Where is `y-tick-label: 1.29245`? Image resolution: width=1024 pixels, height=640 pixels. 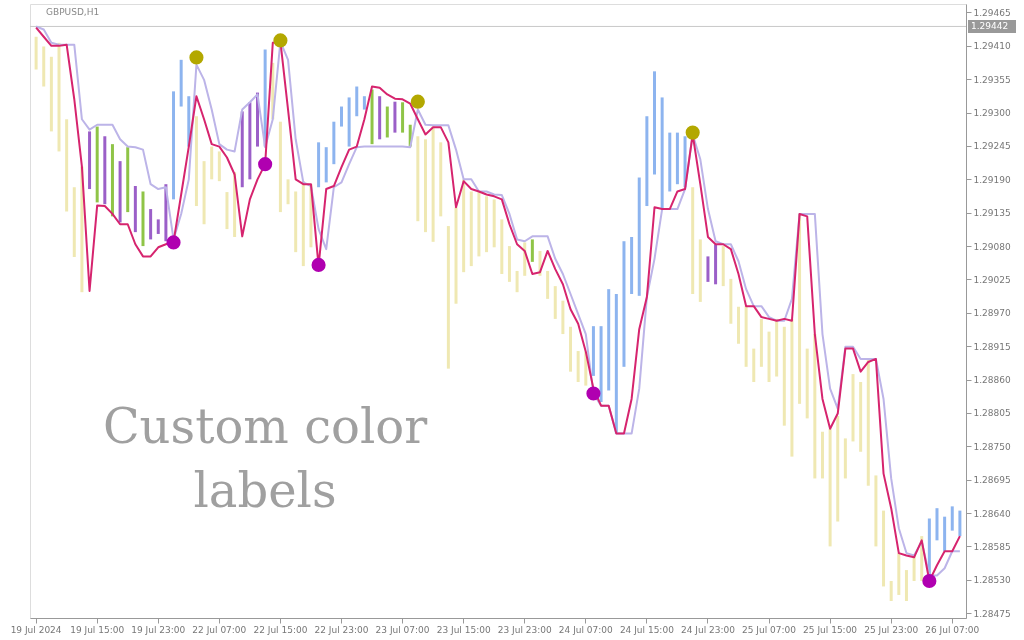 y-tick-label: 1.29245 is located at coordinates (992, 146).